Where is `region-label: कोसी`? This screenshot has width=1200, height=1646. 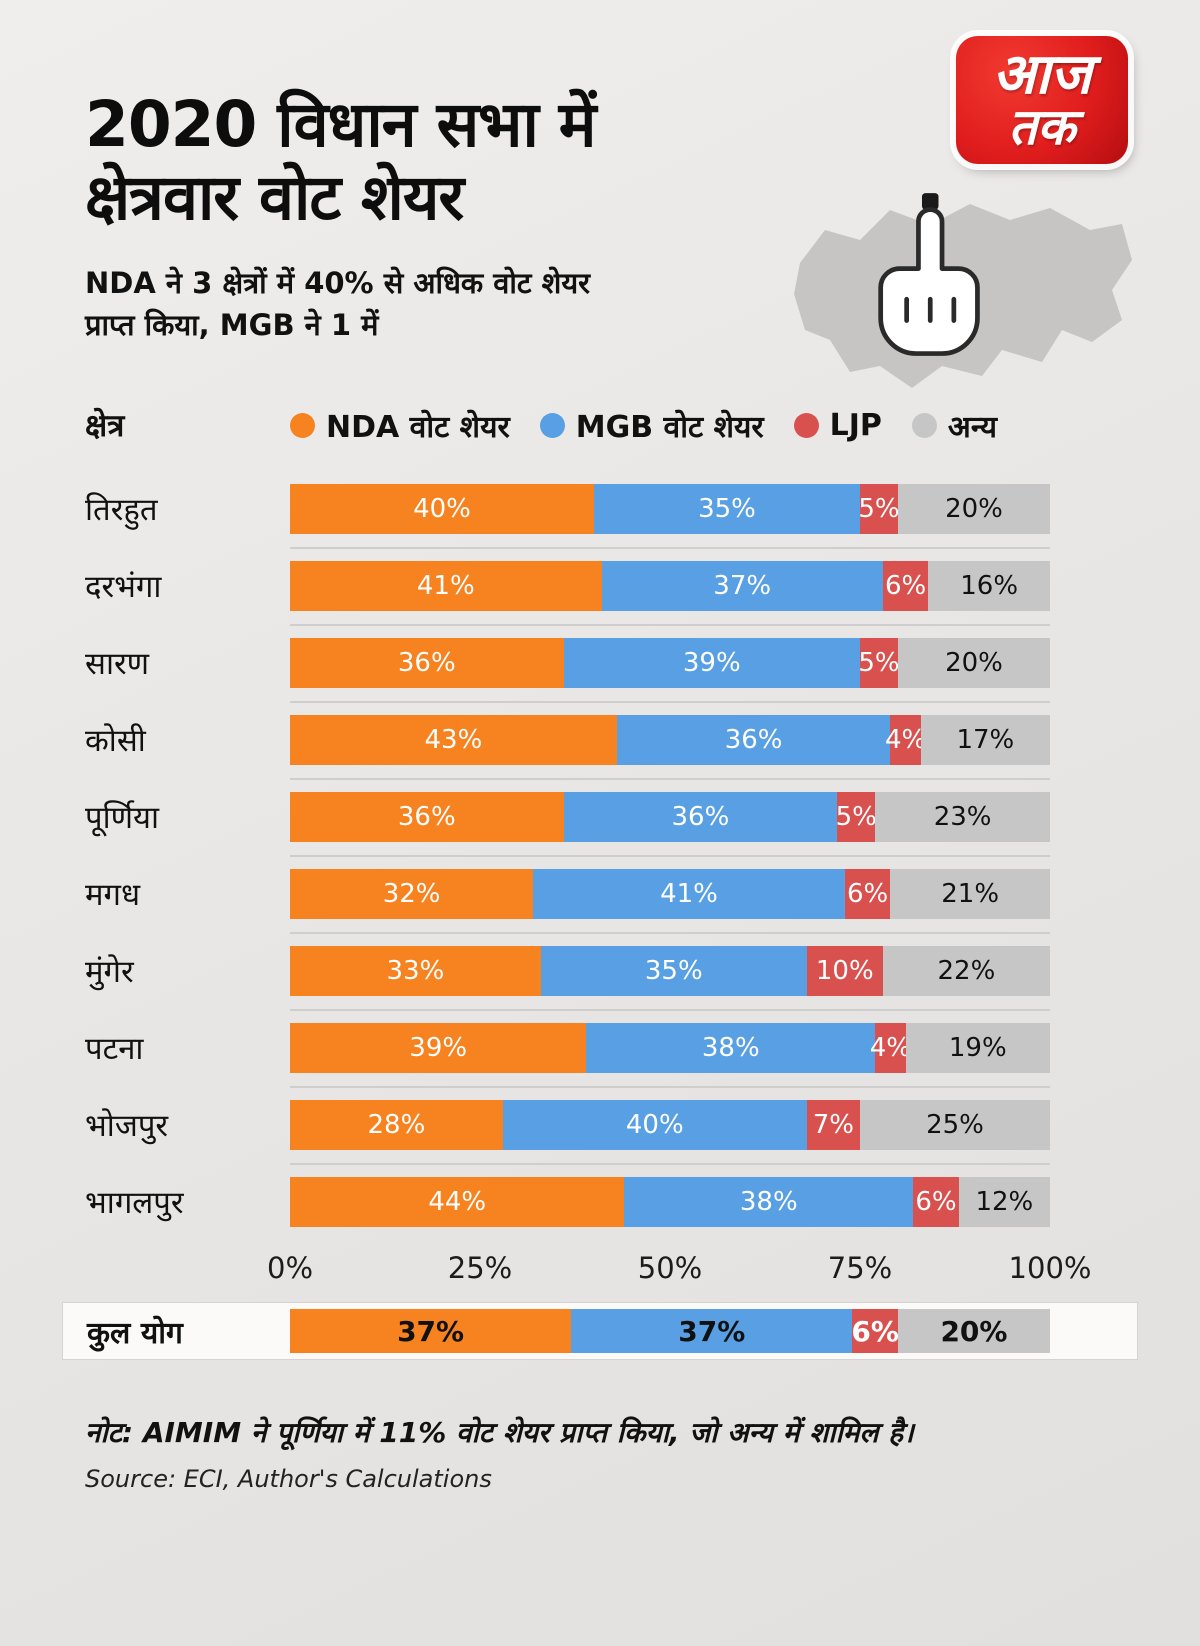 region-label: कोसी is located at coordinates (115, 741).